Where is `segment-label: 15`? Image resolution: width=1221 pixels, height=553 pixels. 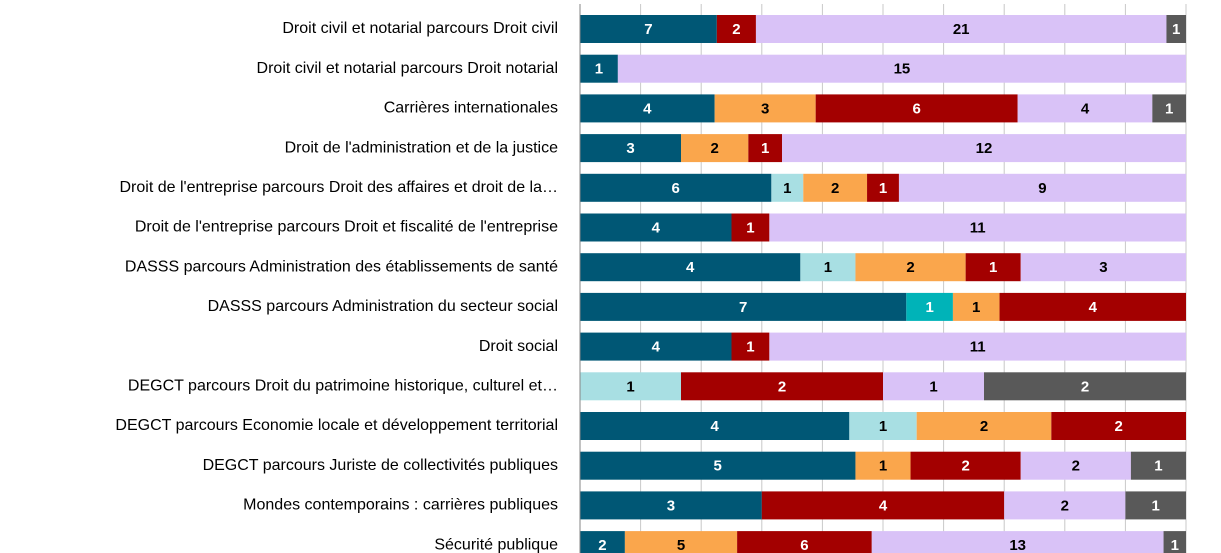
segment-label: 15 is located at coordinates (902, 69).